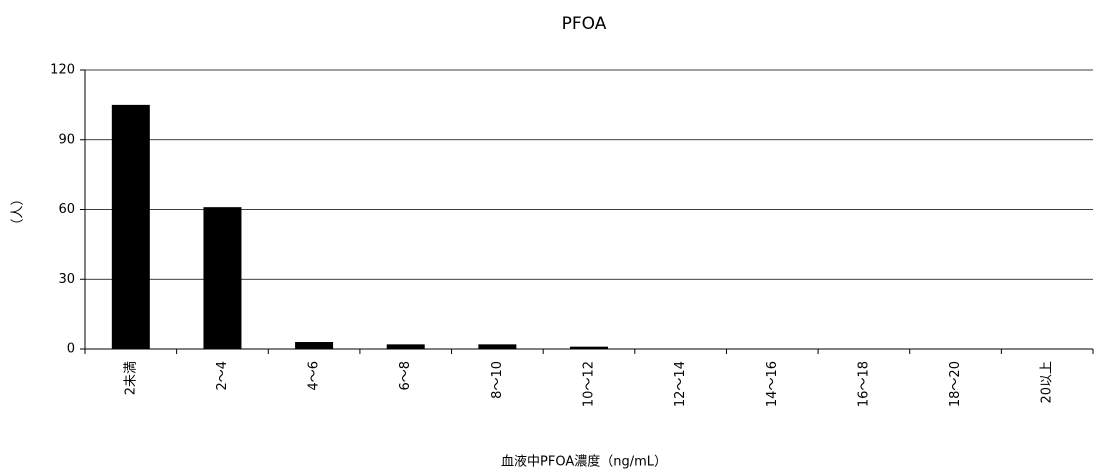  Describe the element at coordinates (772, 384) in the screenshot. I see `x-tick-label: 14～16` at that location.